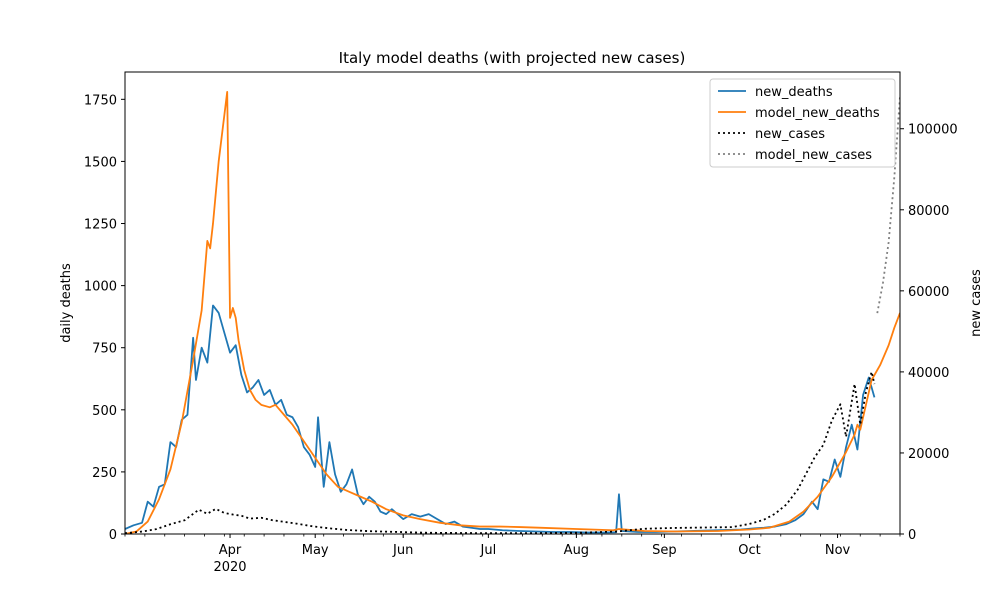 The height and width of the screenshot is (600, 1000). Describe the element at coordinates (576, 550) in the screenshot. I see `x-tick-label: Aug` at that location.